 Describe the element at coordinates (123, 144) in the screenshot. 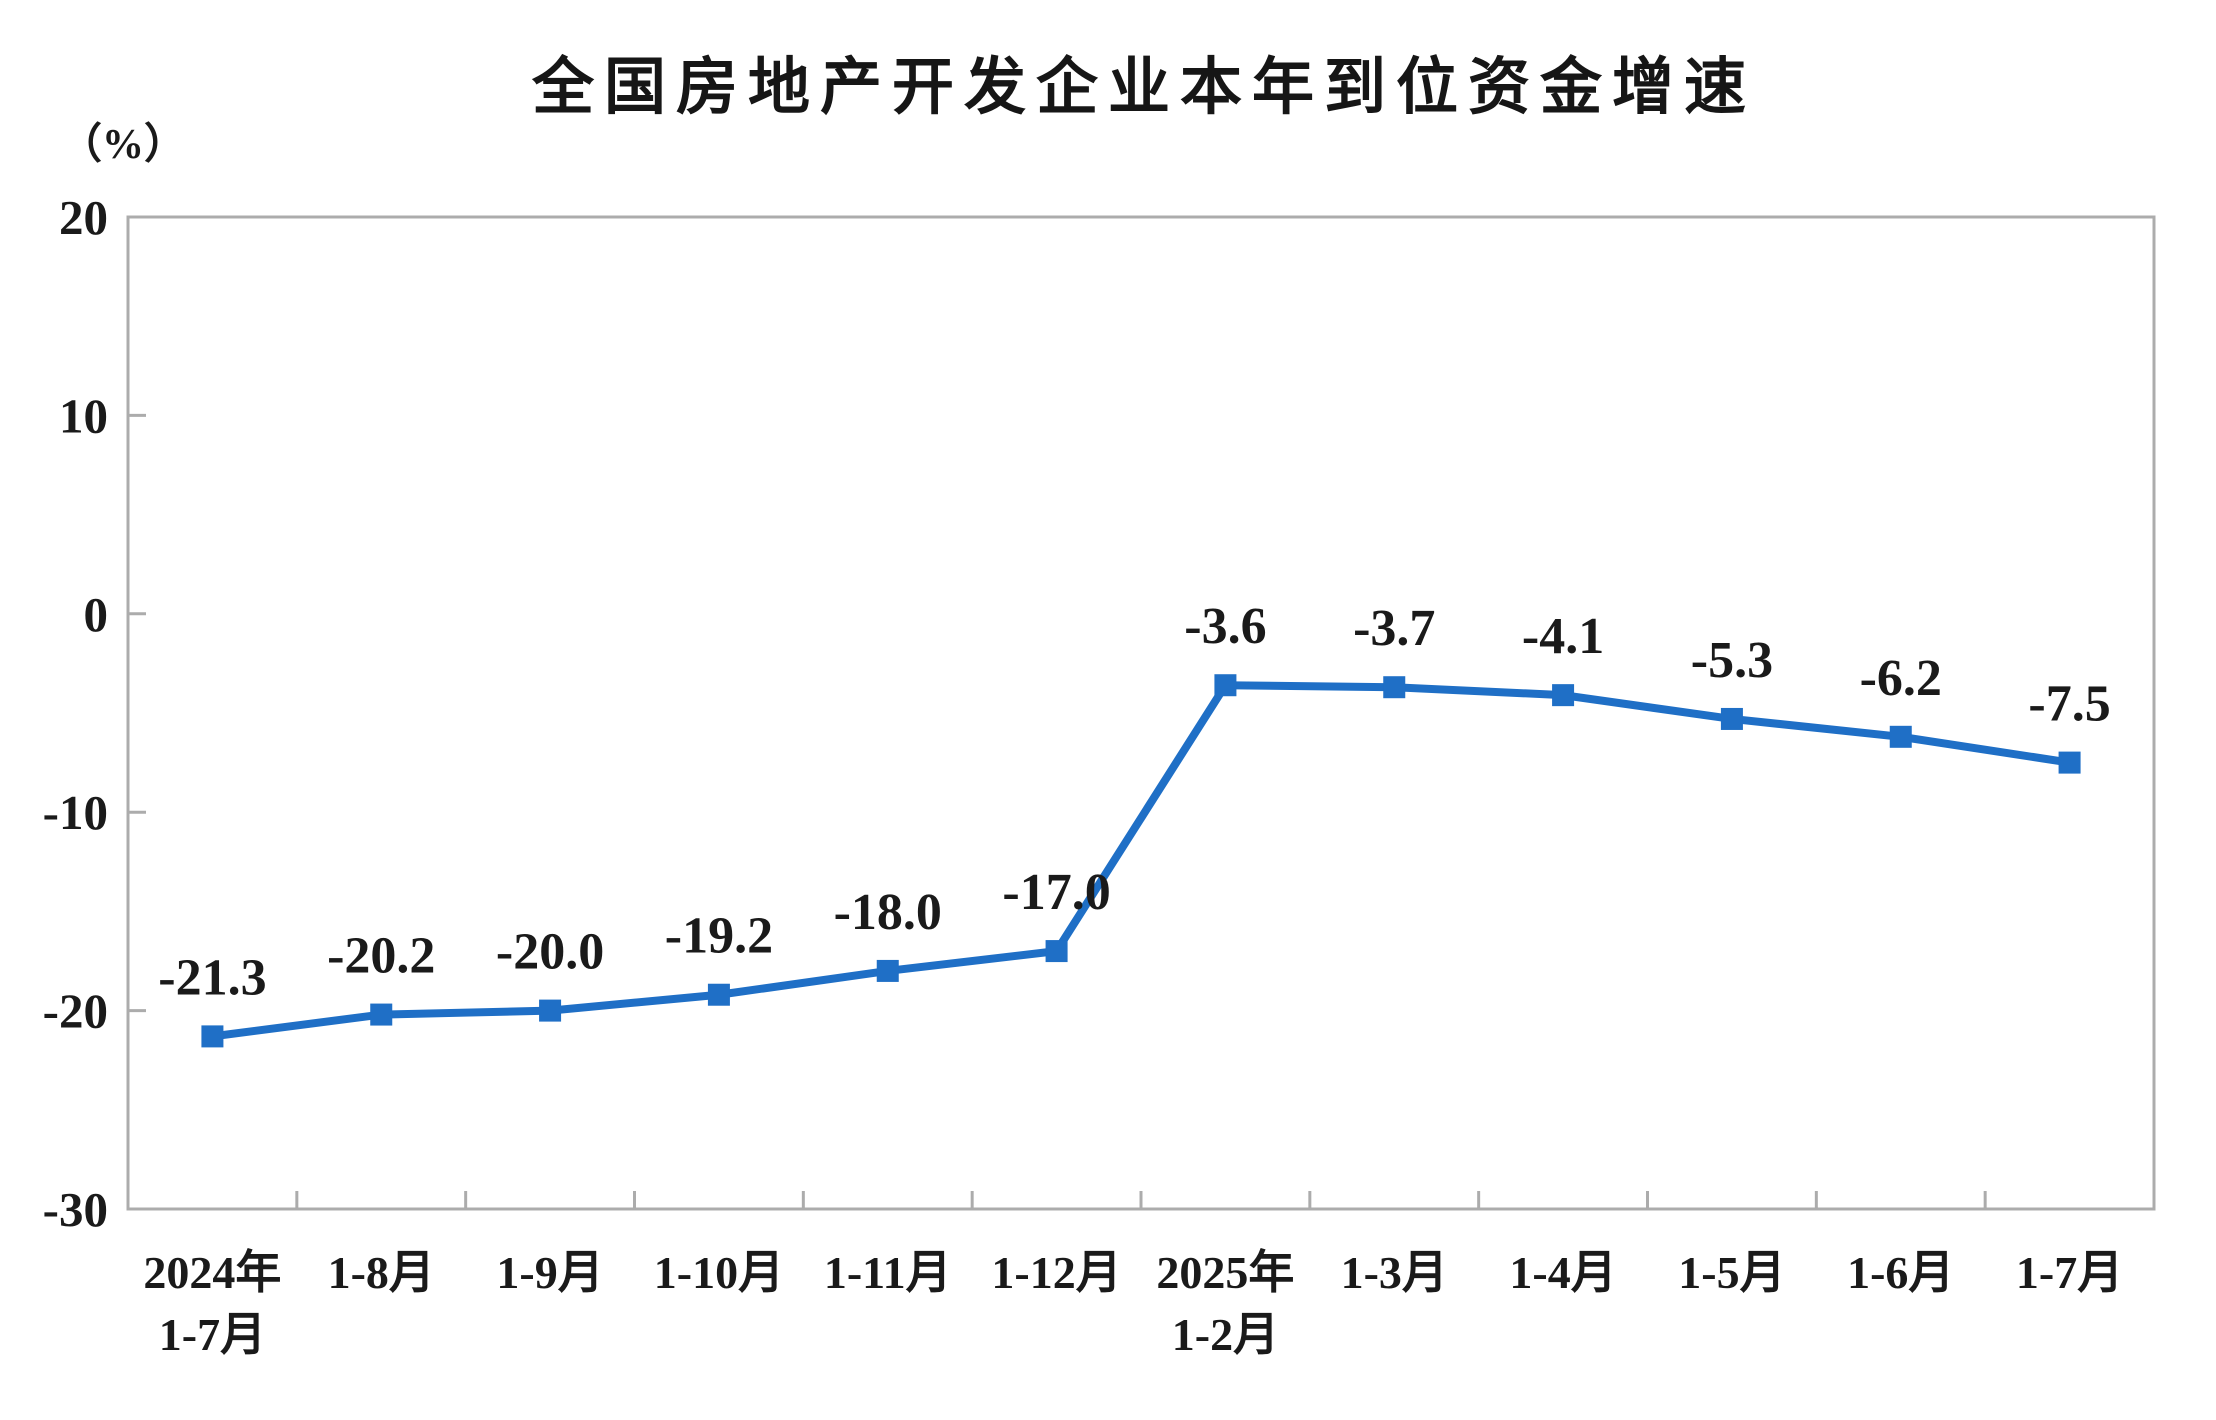

I see `y-axis-unit-label: （%）` at that location.